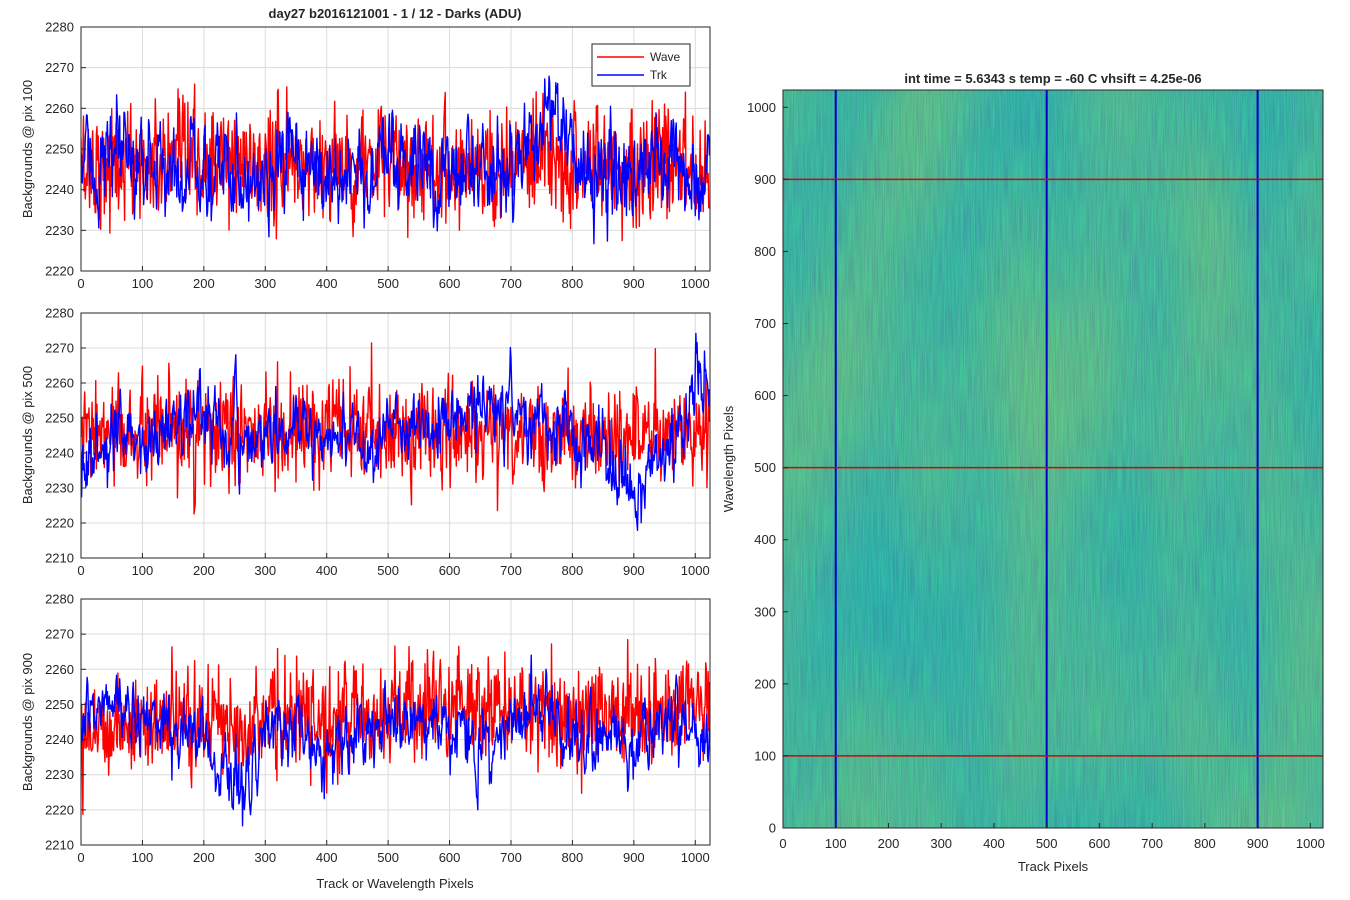 Image resolution: width=1350 pixels, height=900 pixels. What do you see at coordinates (27, 435) in the screenshot?
I see `y-axis-label: Backgrounds @ pix 500` at bounding box center [27, 435].